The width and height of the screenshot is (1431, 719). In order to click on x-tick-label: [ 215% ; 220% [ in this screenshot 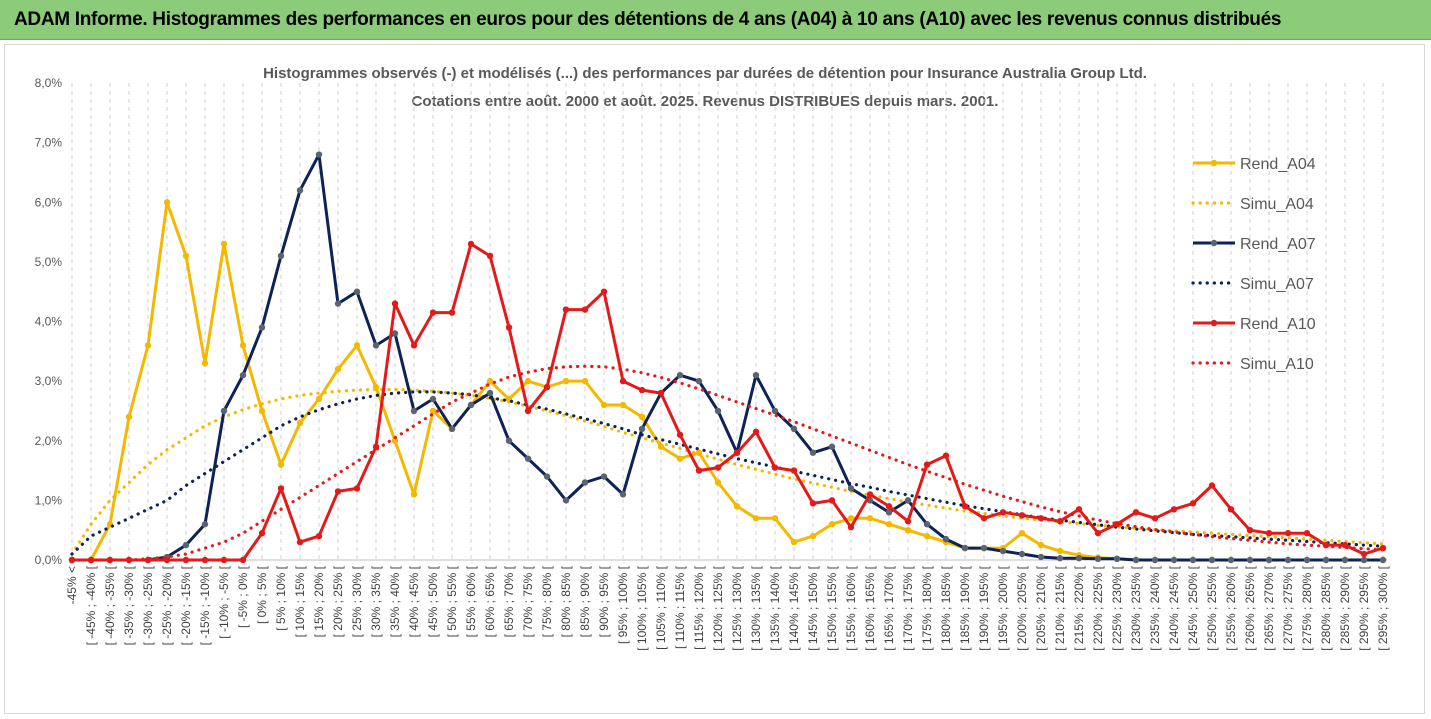, I will do `click(1079, 607)`.